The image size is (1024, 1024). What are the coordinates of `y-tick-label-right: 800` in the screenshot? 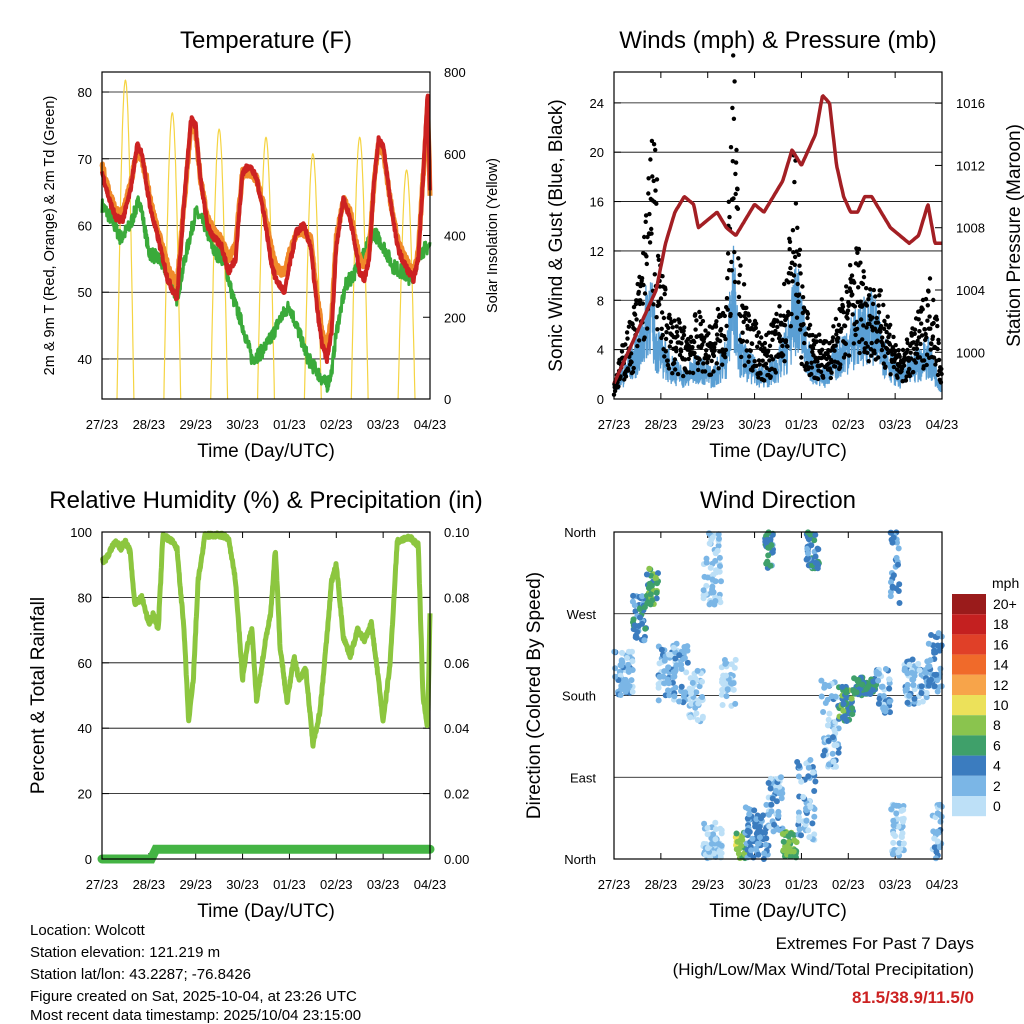 It's located at (455, 72).